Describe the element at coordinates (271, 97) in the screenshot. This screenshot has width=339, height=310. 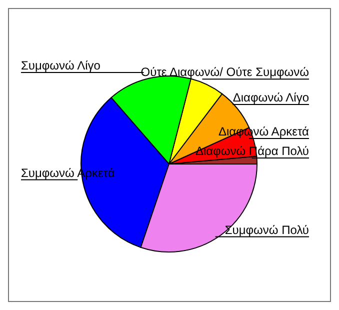
I see `slice-label: Διαφωνώ Λίγο` at that location.